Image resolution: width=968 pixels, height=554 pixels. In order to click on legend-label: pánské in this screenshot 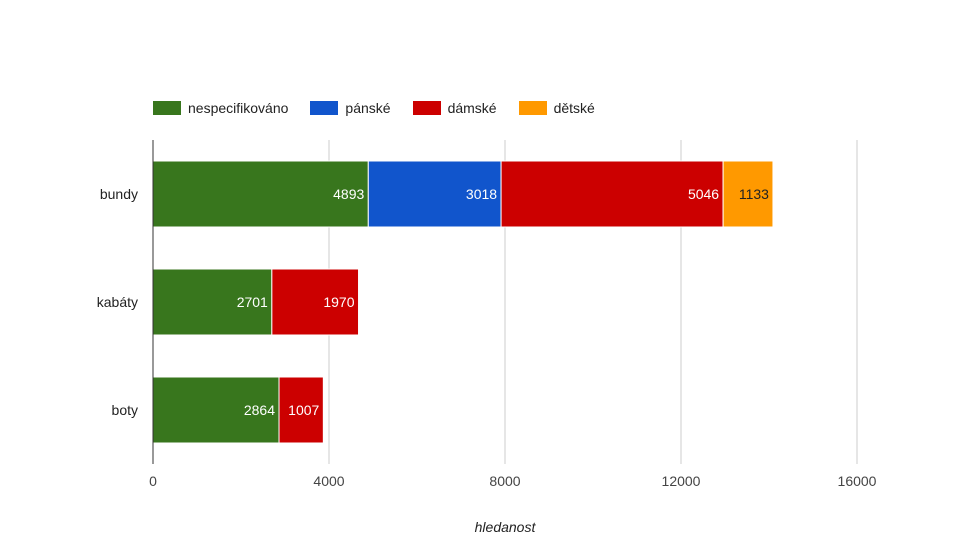, I will do `click(368, 108)`.